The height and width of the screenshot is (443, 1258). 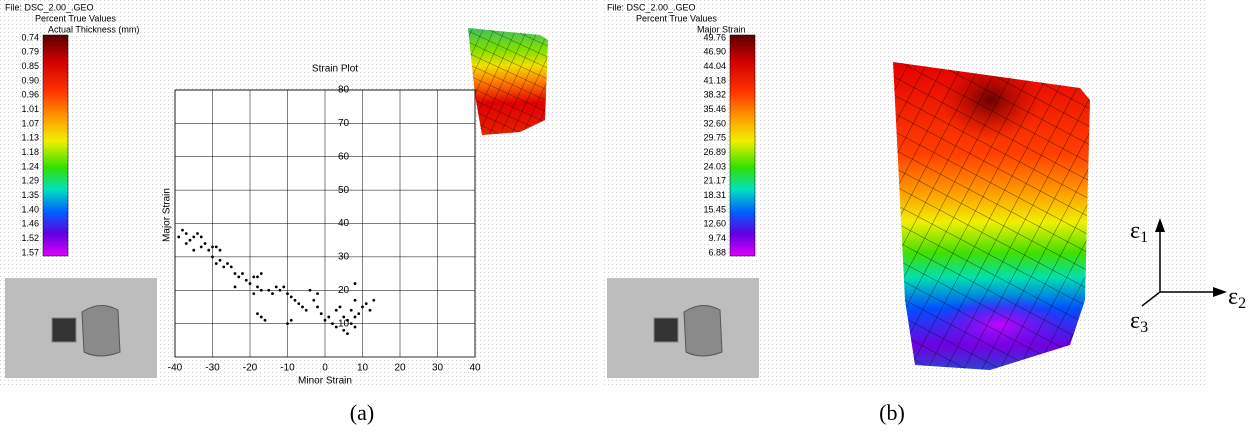 What do you see at coordinates (55, 145) in the screenshot?
I see `color-bar` at bounding box center [55, 145].